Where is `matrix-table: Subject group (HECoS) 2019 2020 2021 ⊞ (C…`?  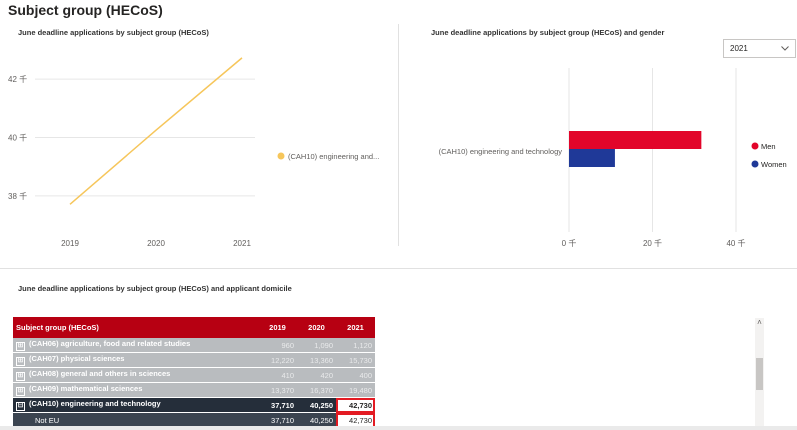 matrix-table: Subject group (HECoS) 2019 2020 2021 ⊞ (C… is located at coordinates (194, 372).